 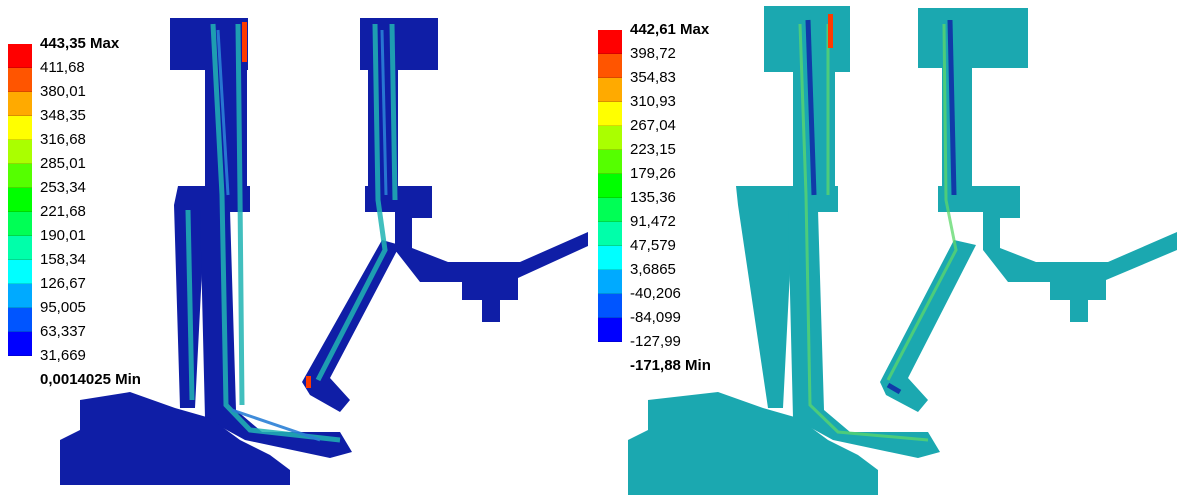 What do you see at coordinates (881, 207) in the screenshot?
I see `right-stress-compressive` at bounding box center [881, 207].